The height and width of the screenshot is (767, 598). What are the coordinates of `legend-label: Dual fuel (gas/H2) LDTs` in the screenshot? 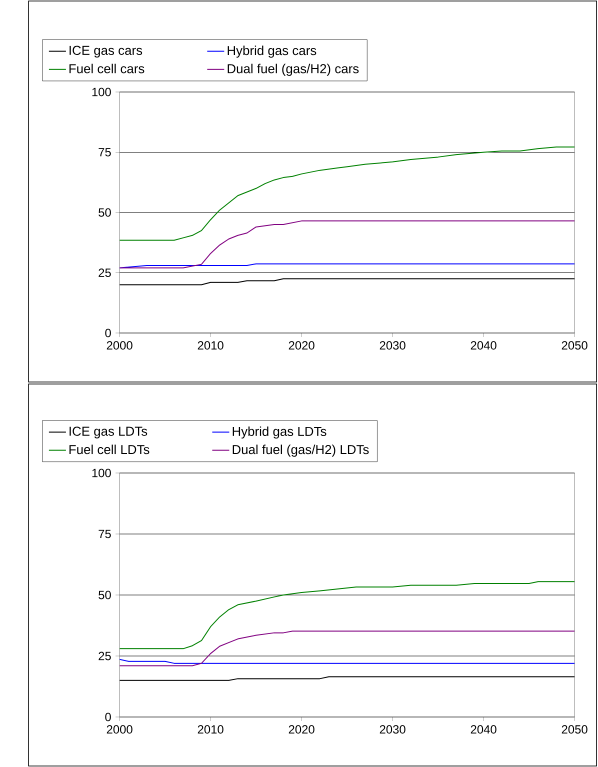 It's located at (301, 450).